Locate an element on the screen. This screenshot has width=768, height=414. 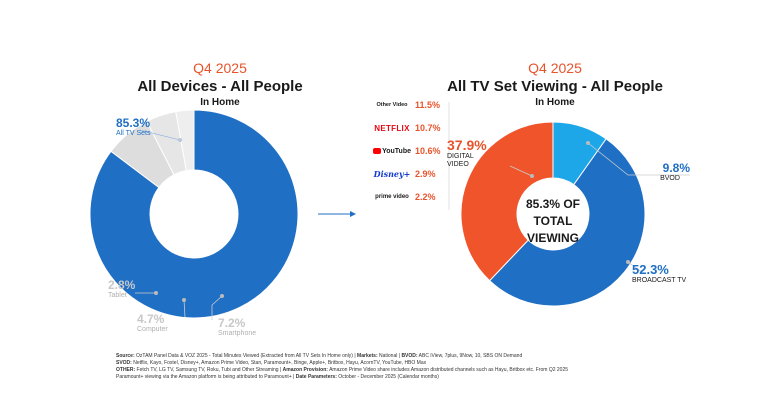
youtube-value: 10.6% is located at coordinates (428, 151).